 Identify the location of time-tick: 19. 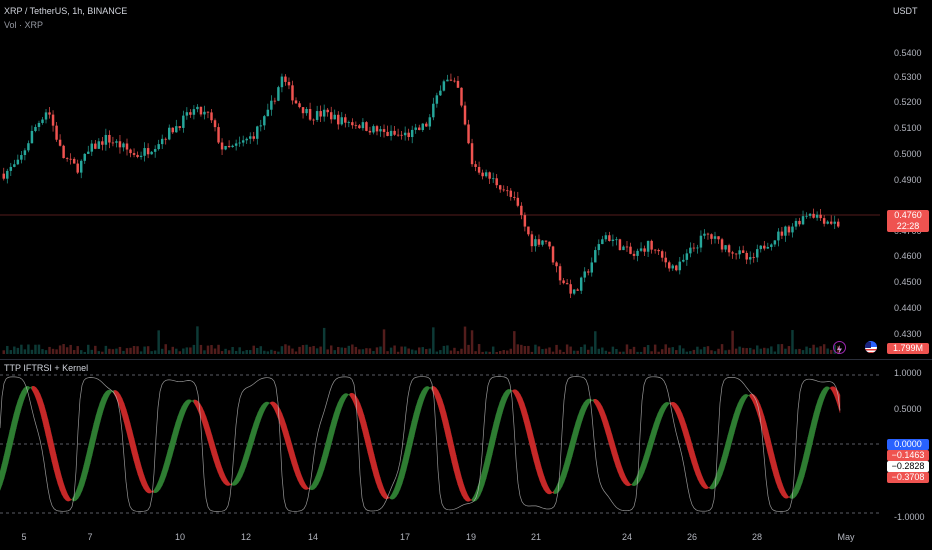
(471, 537).